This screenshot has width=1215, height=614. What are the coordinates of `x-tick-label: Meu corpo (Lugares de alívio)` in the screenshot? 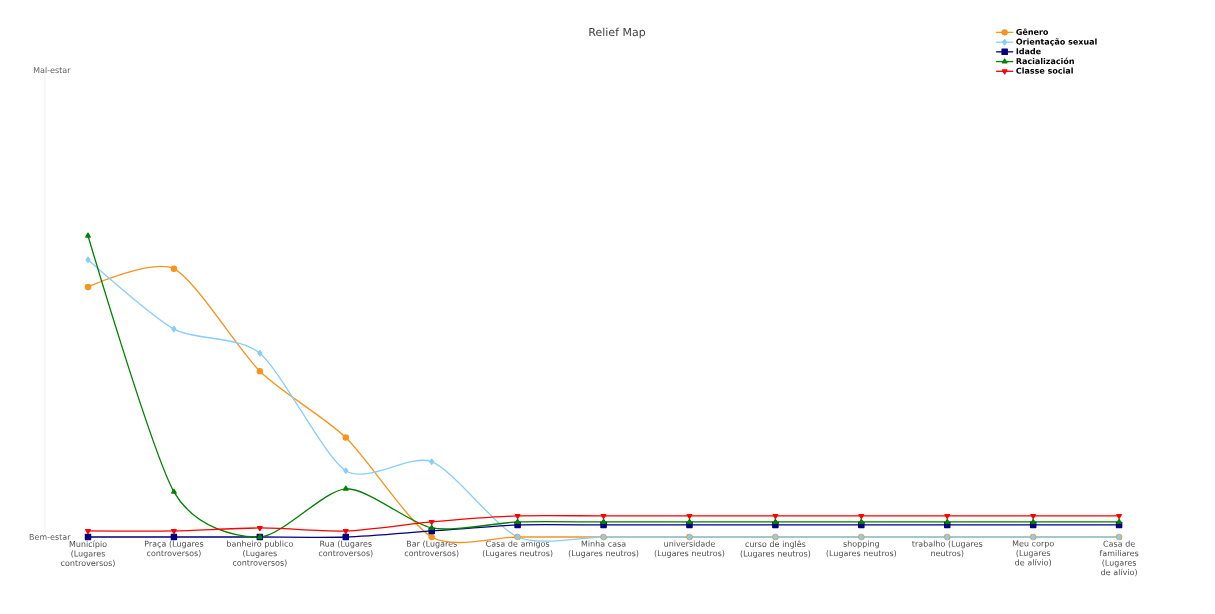 It's located at (1033, 553).